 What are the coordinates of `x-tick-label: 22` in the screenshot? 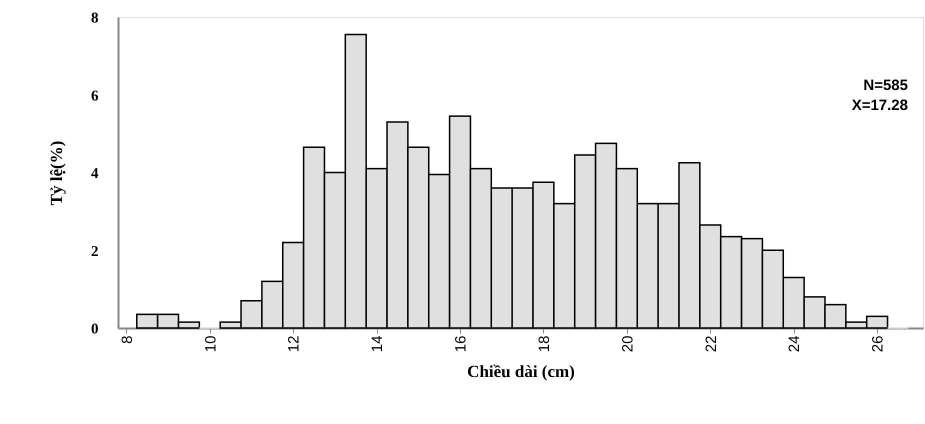 It's located at (711, 344).